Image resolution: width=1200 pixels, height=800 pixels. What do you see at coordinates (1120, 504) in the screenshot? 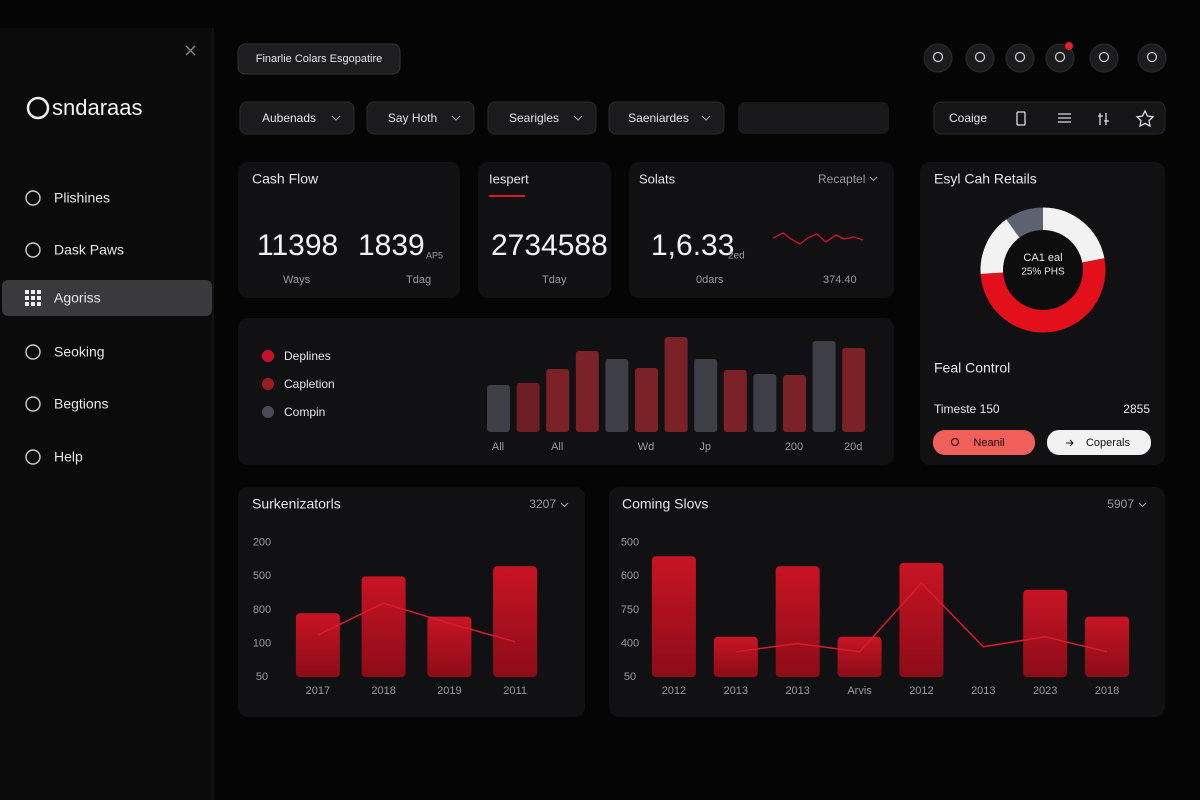
I see `dropdown: 5907` at bounding box center [1120, 504].